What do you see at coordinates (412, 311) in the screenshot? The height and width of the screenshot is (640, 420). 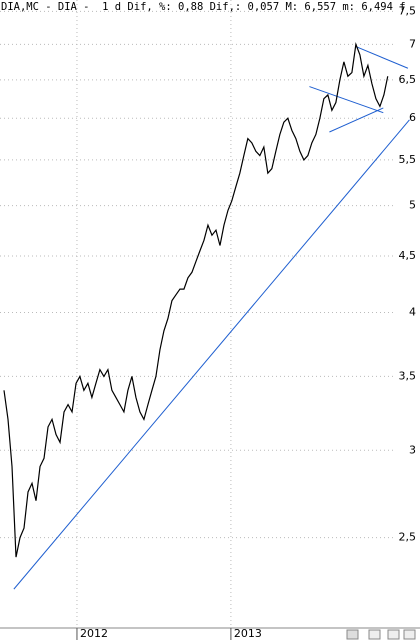 I see `y-tick-label: 4` at bounding box center [412, 311].